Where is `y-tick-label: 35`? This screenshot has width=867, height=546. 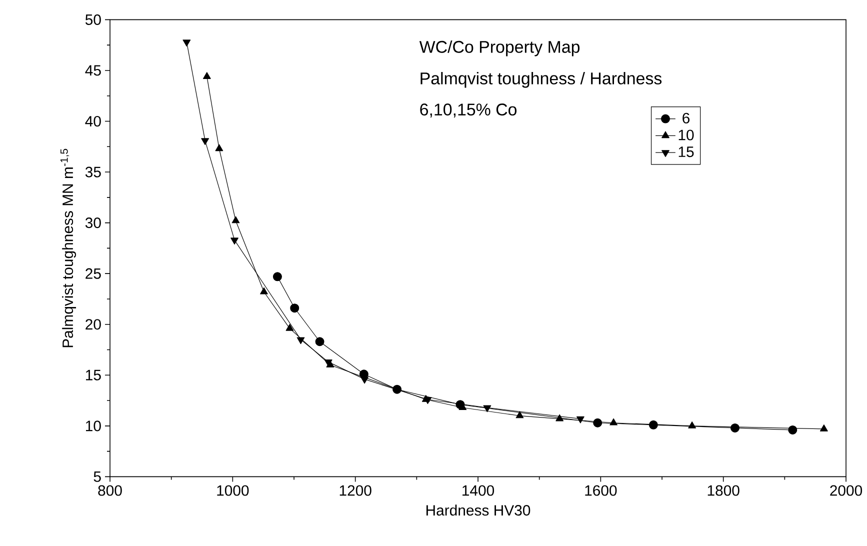 y-tick-label: 35 is located at coordinates (93, 172).